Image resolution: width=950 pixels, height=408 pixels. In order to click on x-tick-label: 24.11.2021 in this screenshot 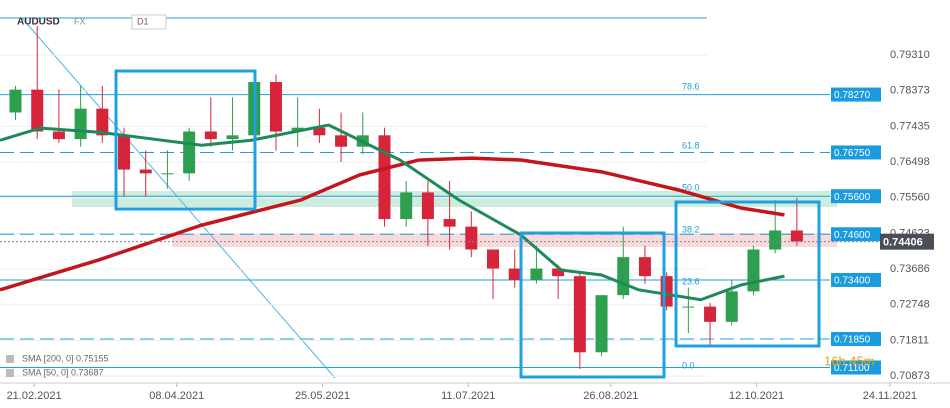, I will do `click(890, 396)`.